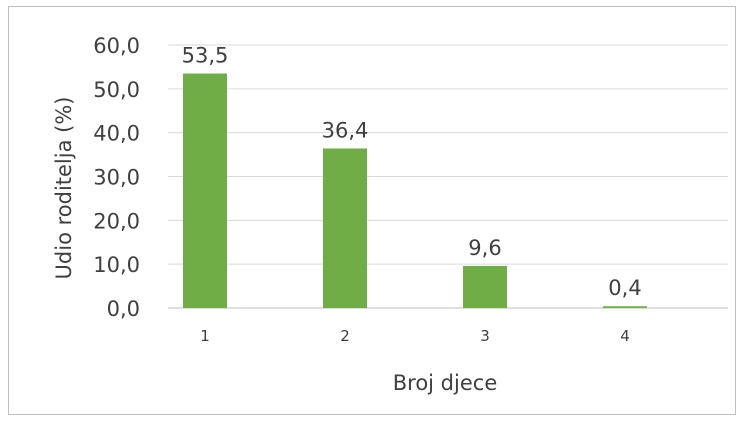 The width and height of the screenshot is (743, 421). I want to click on x-tick-label: 2, so click(345, 336).